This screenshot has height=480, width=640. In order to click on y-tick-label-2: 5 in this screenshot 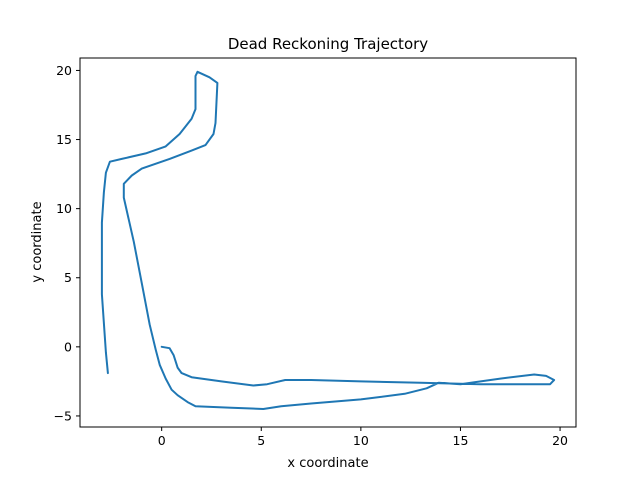, I will do `click(68, 277)`.